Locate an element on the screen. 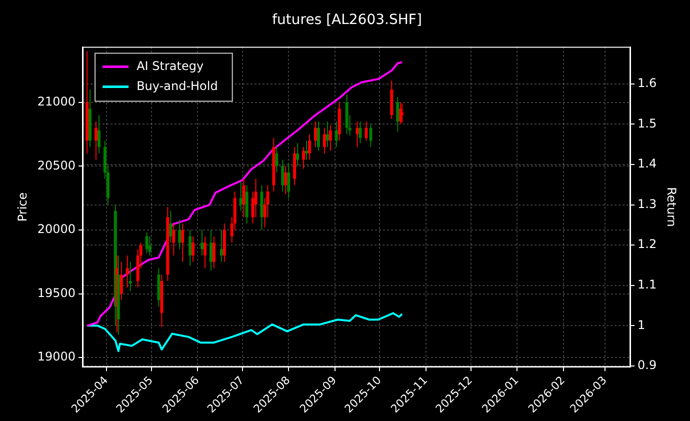 The height and width of the screenshot is (421, 690). y-tick-label: 21000 is located at coordinates (56, 101).